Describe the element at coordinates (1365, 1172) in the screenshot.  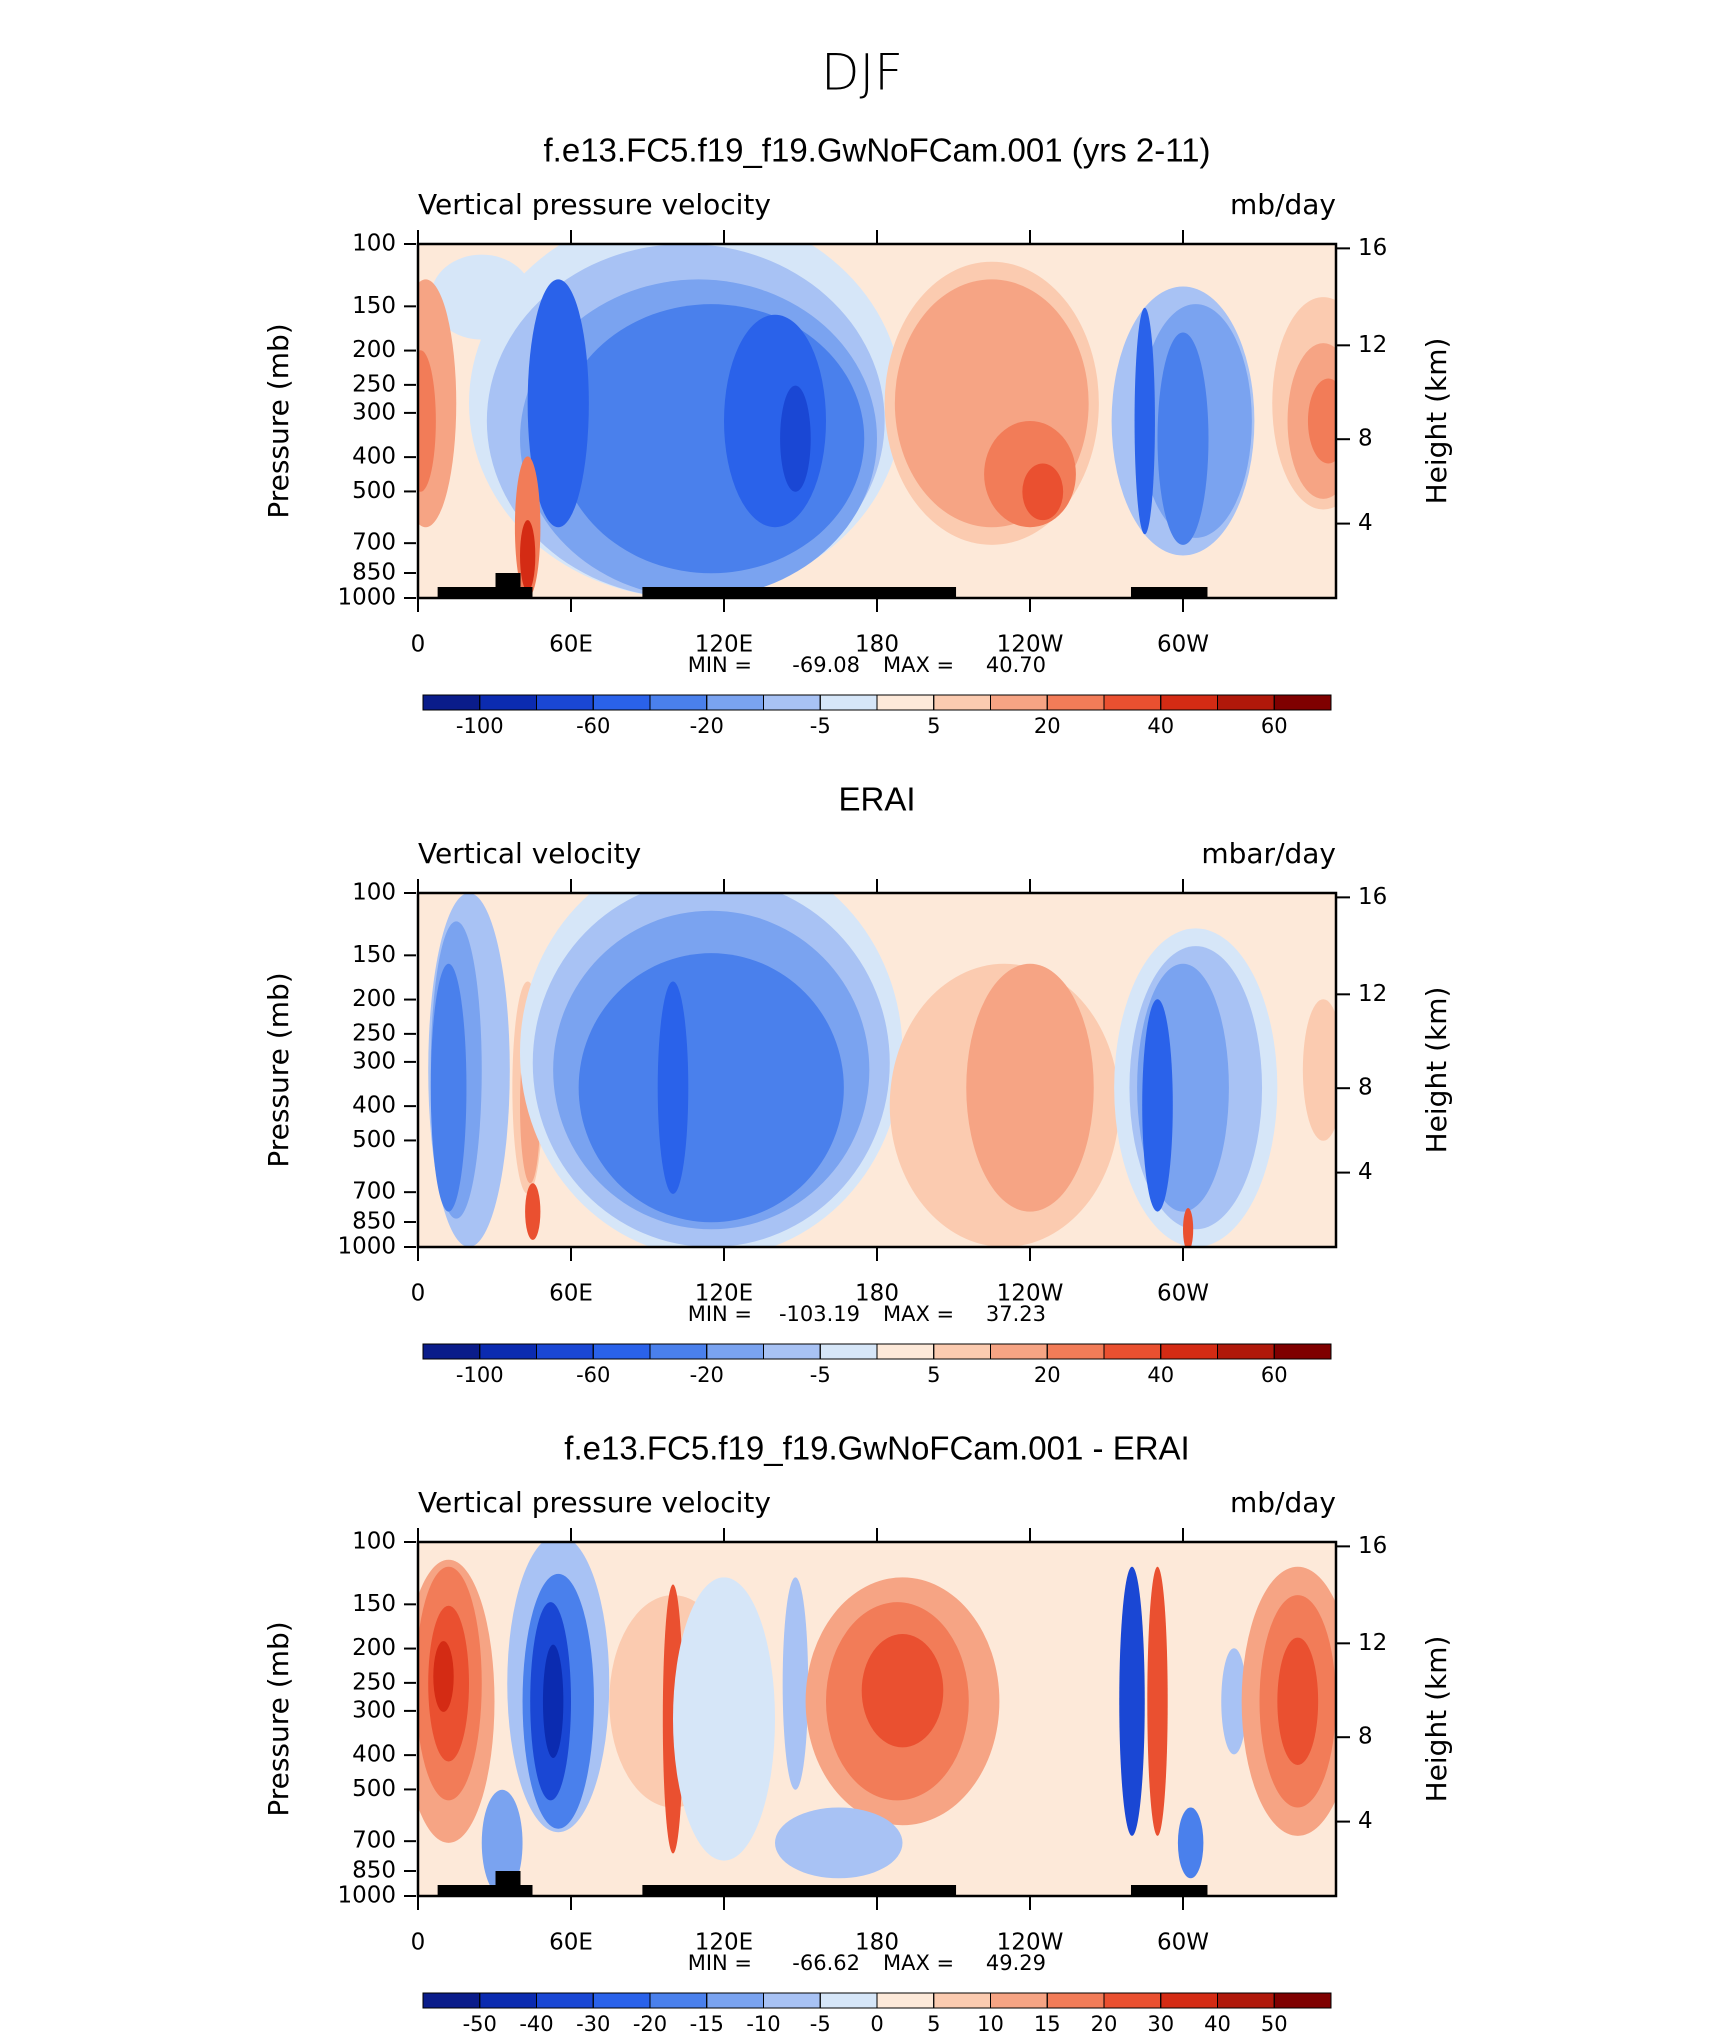
I see `y2-tick-label: 4` at that location.